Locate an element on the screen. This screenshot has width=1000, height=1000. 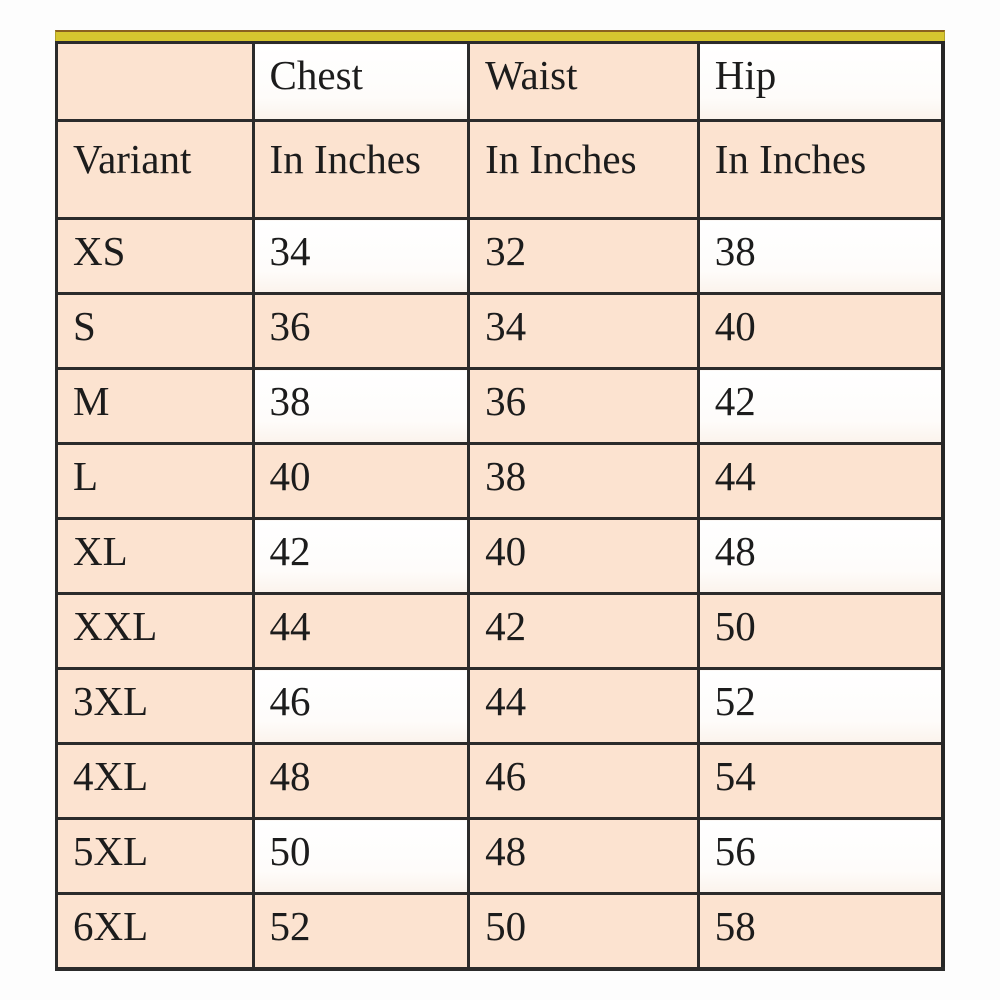
table-row-3xl: 3XL 46 44 52 is located at coordinates (500, 706).